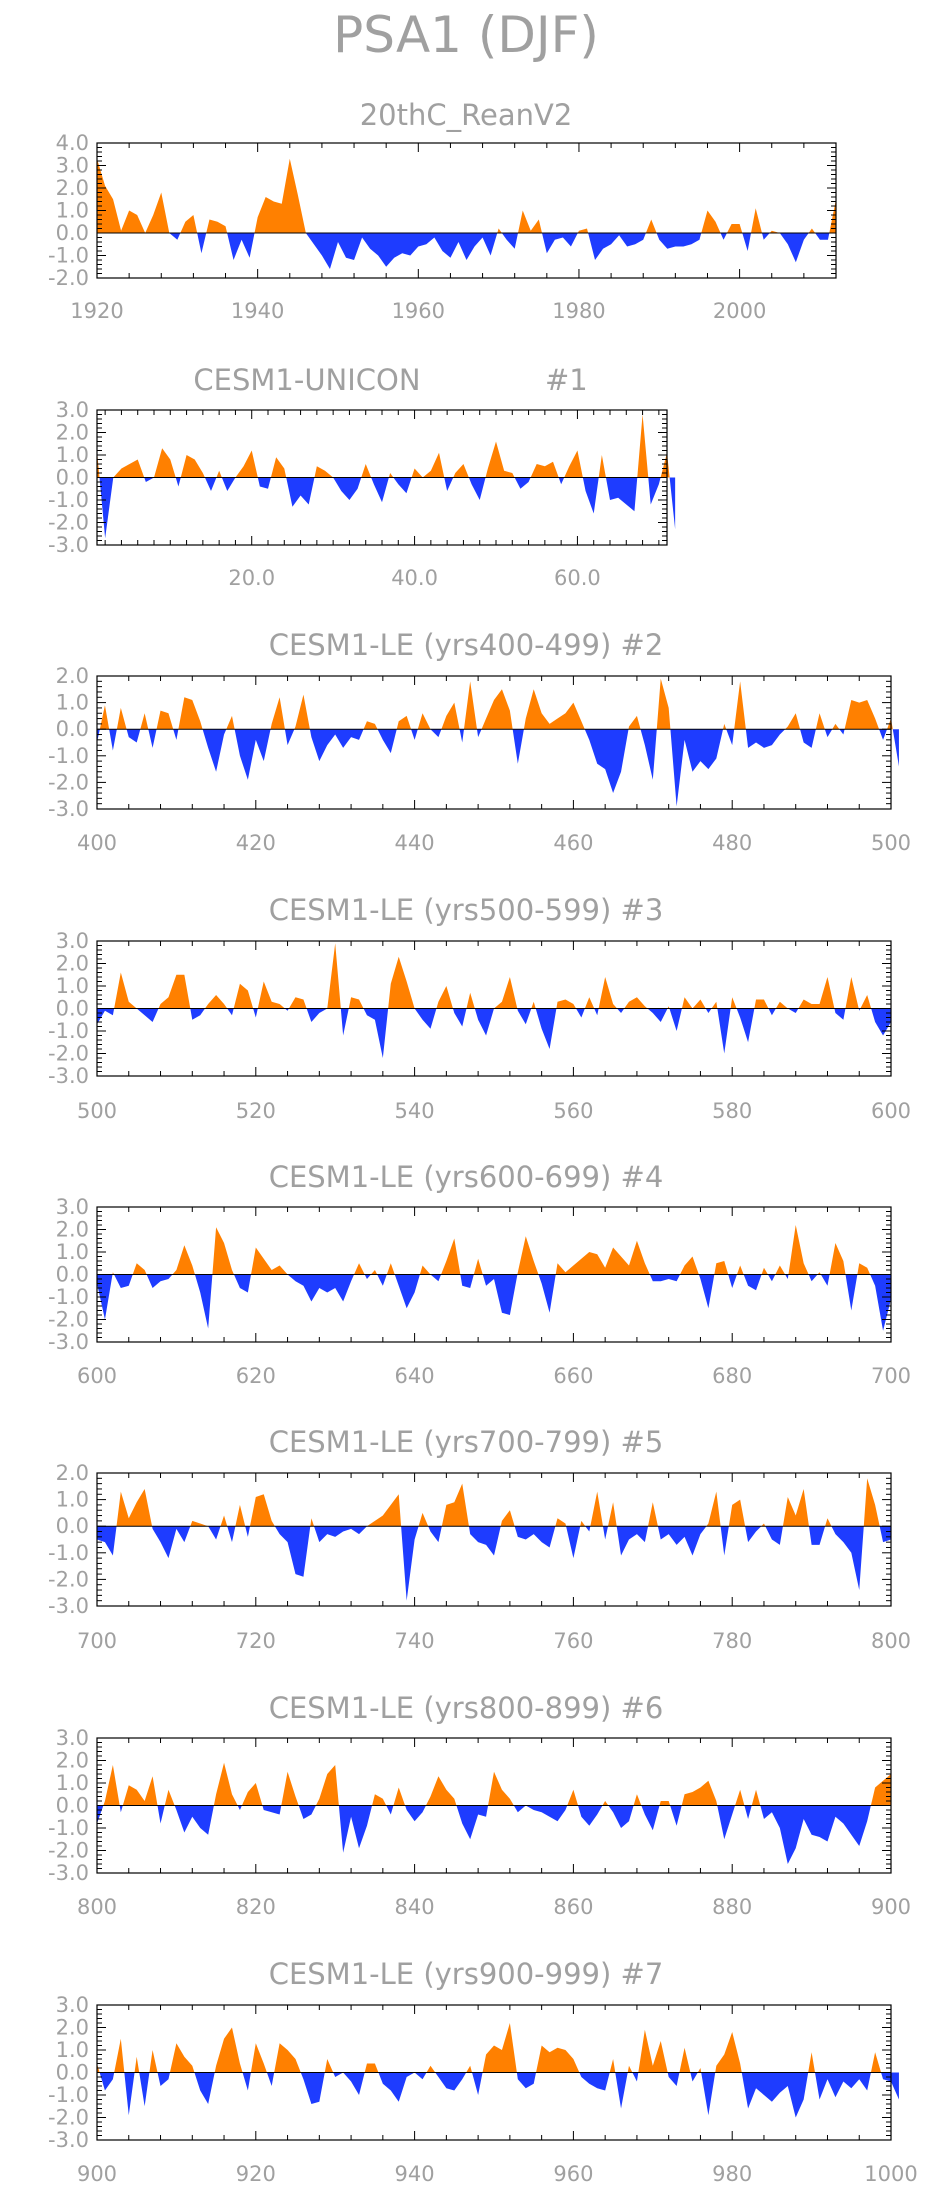  Describe the element at coordinates (306, 380) in the screenshot. I see `chart-title: CESM1-UNICON` at that location.